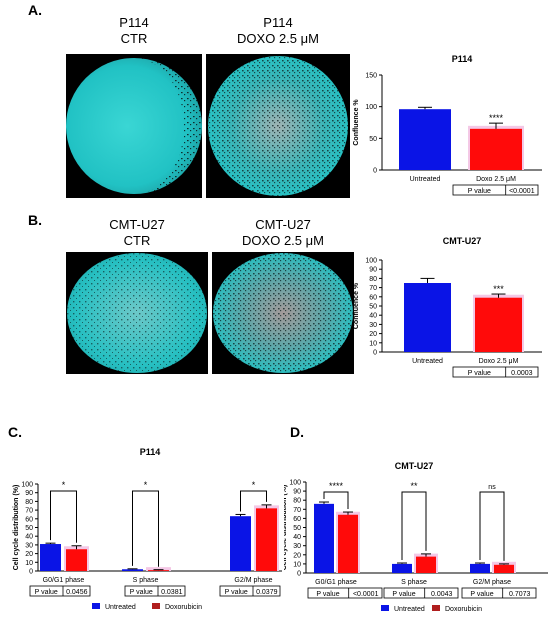  Describe the element at coordinates (492, 582) in the screenshot. I see `x-tick-label: G2/M phase` at that location.